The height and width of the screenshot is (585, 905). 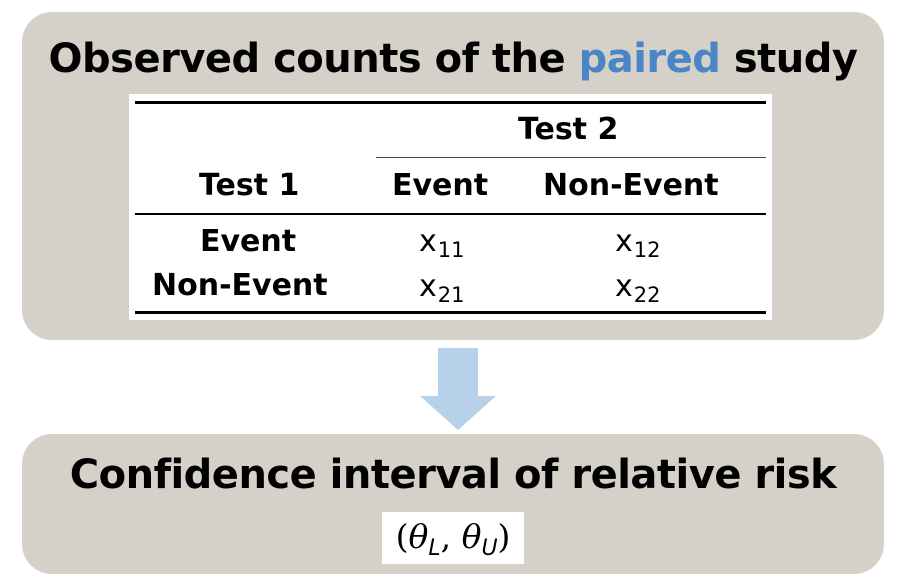 I want to click on cell-x12: x12, so click(x=638, y=243).